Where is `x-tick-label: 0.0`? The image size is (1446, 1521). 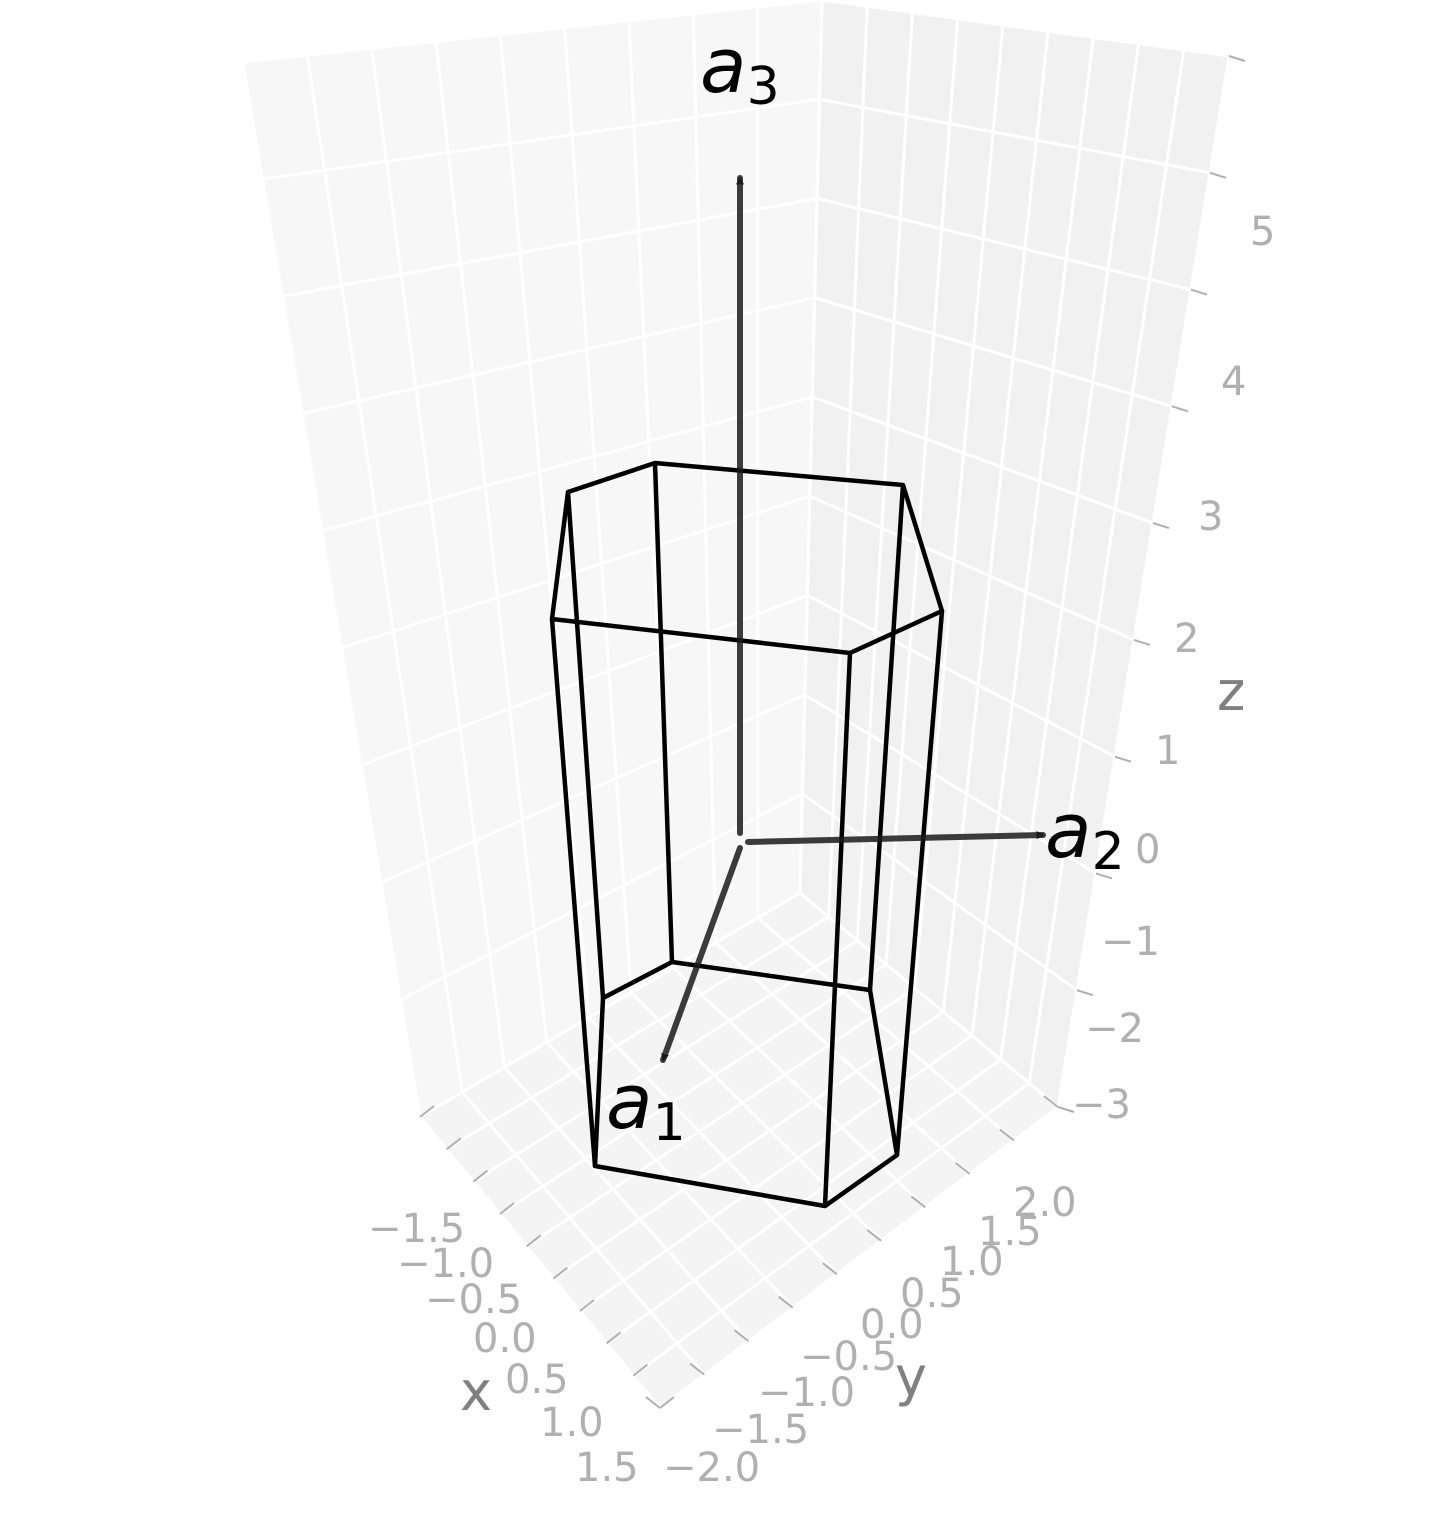
x-tick-label: 0.0 is located at coordinates (505, 1339).